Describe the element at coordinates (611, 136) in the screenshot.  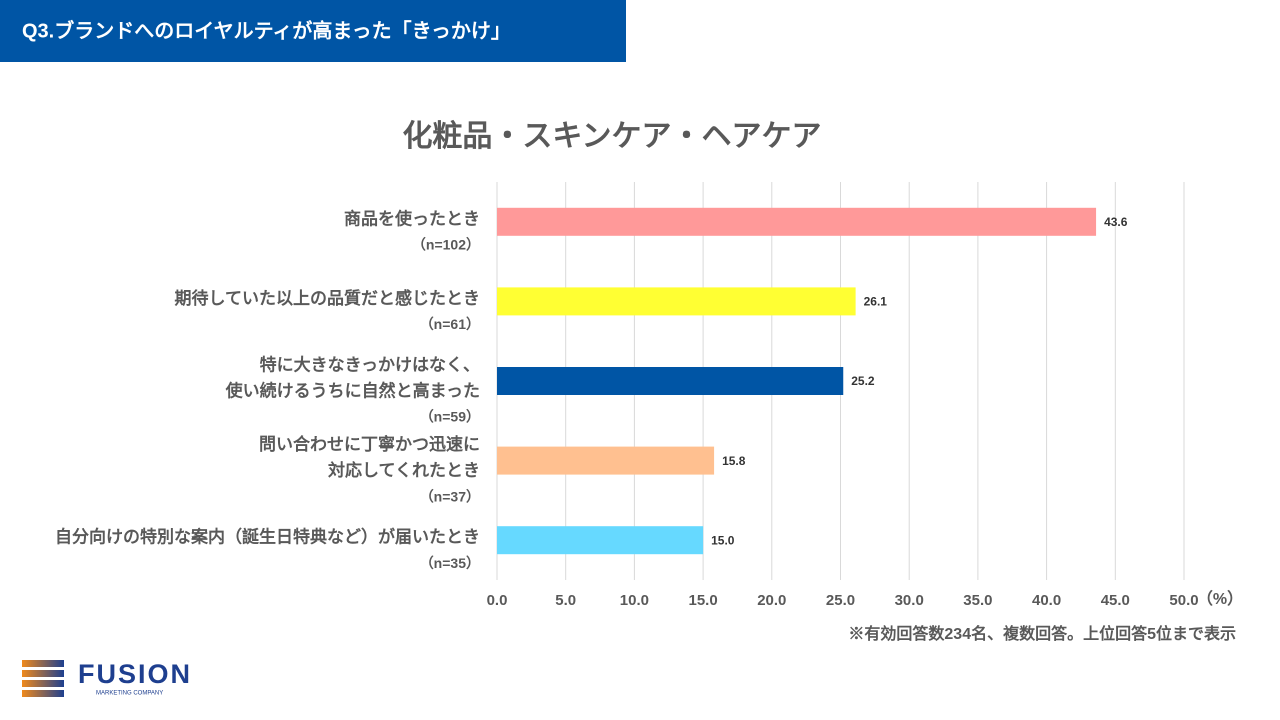
I see `chart-title: 化粧品・スキンケア・ヘアケア` at that location.